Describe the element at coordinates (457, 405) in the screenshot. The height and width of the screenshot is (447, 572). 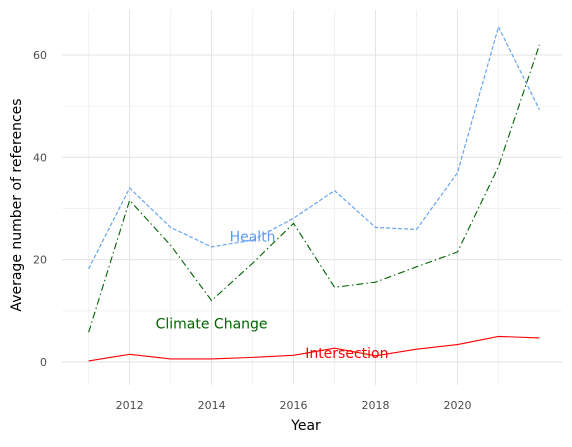
I see `x-tick-label: 2020` at that location.